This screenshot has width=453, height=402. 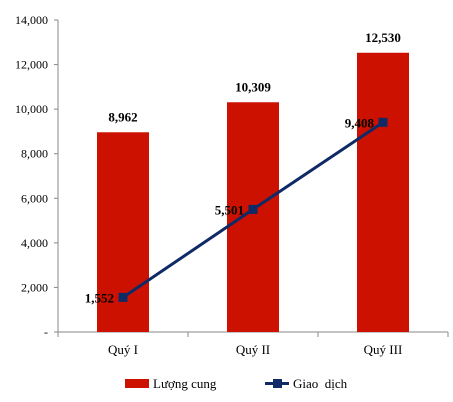 What do you see at coordinates (229, 209) in the screenshot?
I see `line-data-label: 5,501` at bounding box center [229, 209].